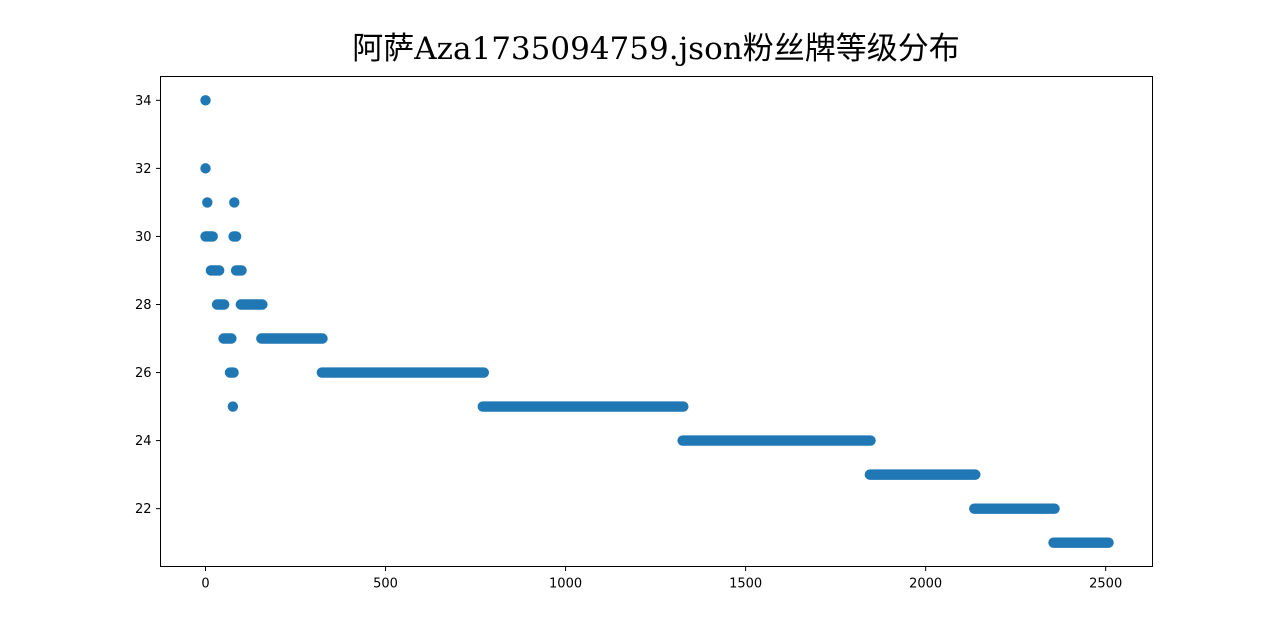  Describe the element at coordinates (143, 169) in the screenshot. I see `y-tick-label: 32` at that location.